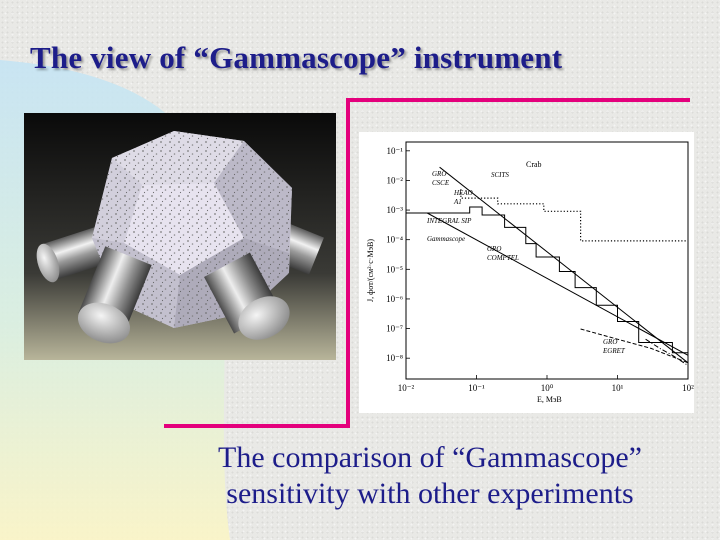 The width and height of the screenshot is (720, 540). What do you see at coordinates (614, 351) in the screenshot?
I see `annot-gro-egret-2: EGRET` at bounding box center [614, 351].